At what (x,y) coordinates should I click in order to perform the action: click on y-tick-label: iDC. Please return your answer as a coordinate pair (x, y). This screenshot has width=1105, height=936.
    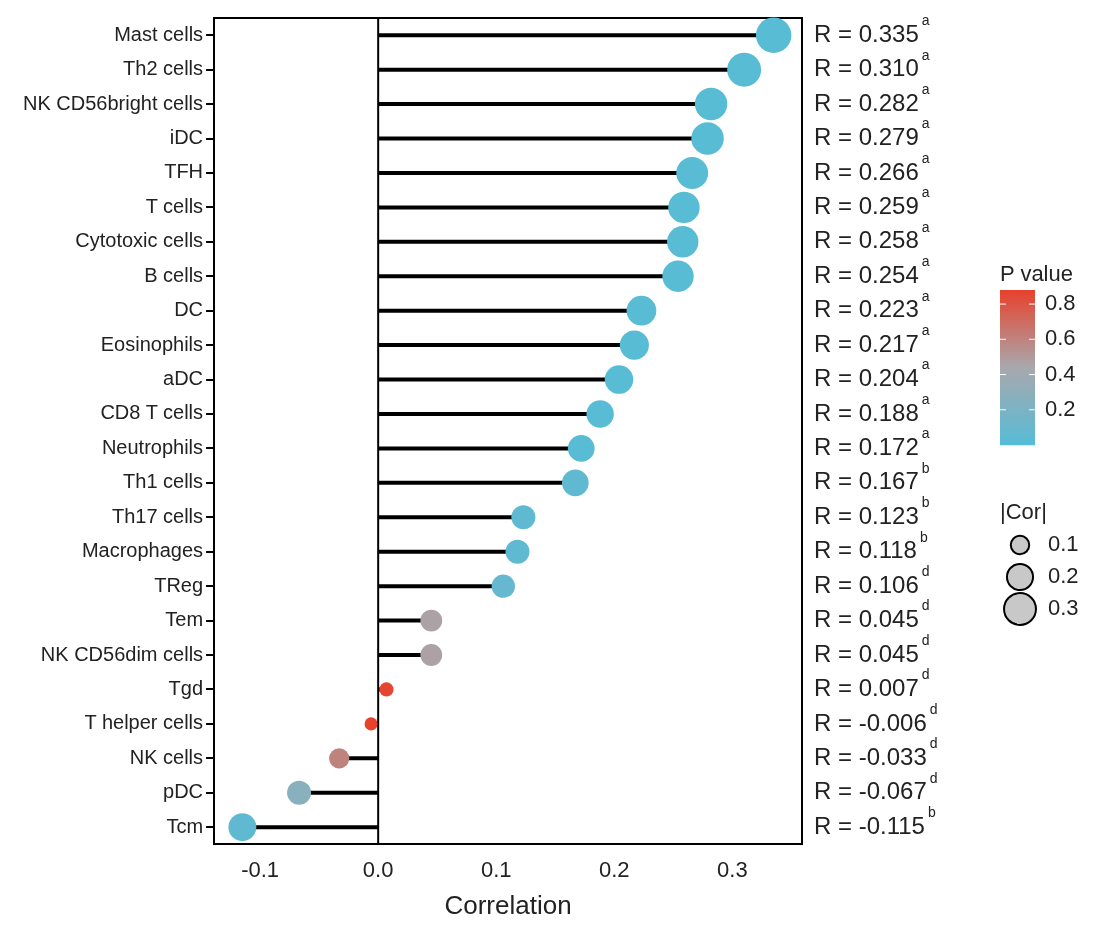
    Looking at the image, I should click on (186, 137).